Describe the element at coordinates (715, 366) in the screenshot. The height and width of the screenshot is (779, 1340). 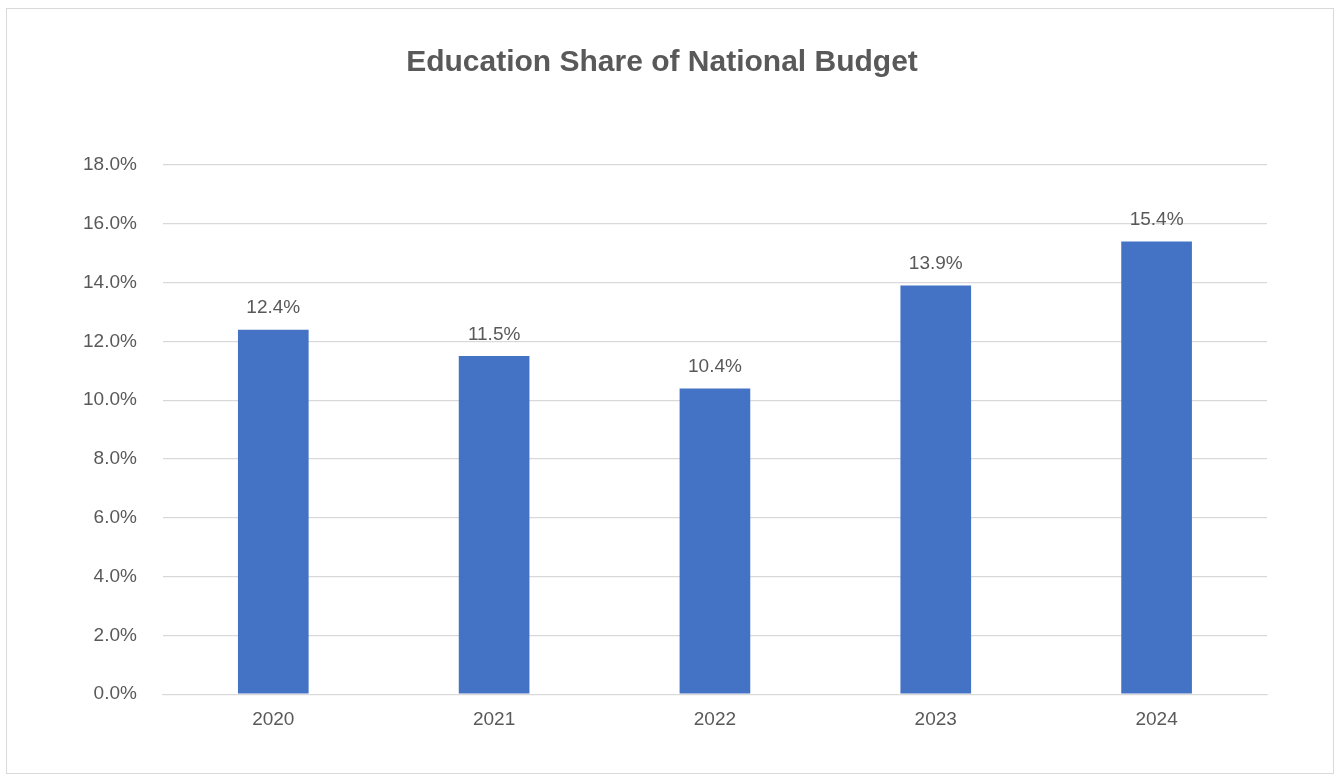
I see `data-label: 10.4%` at that location.